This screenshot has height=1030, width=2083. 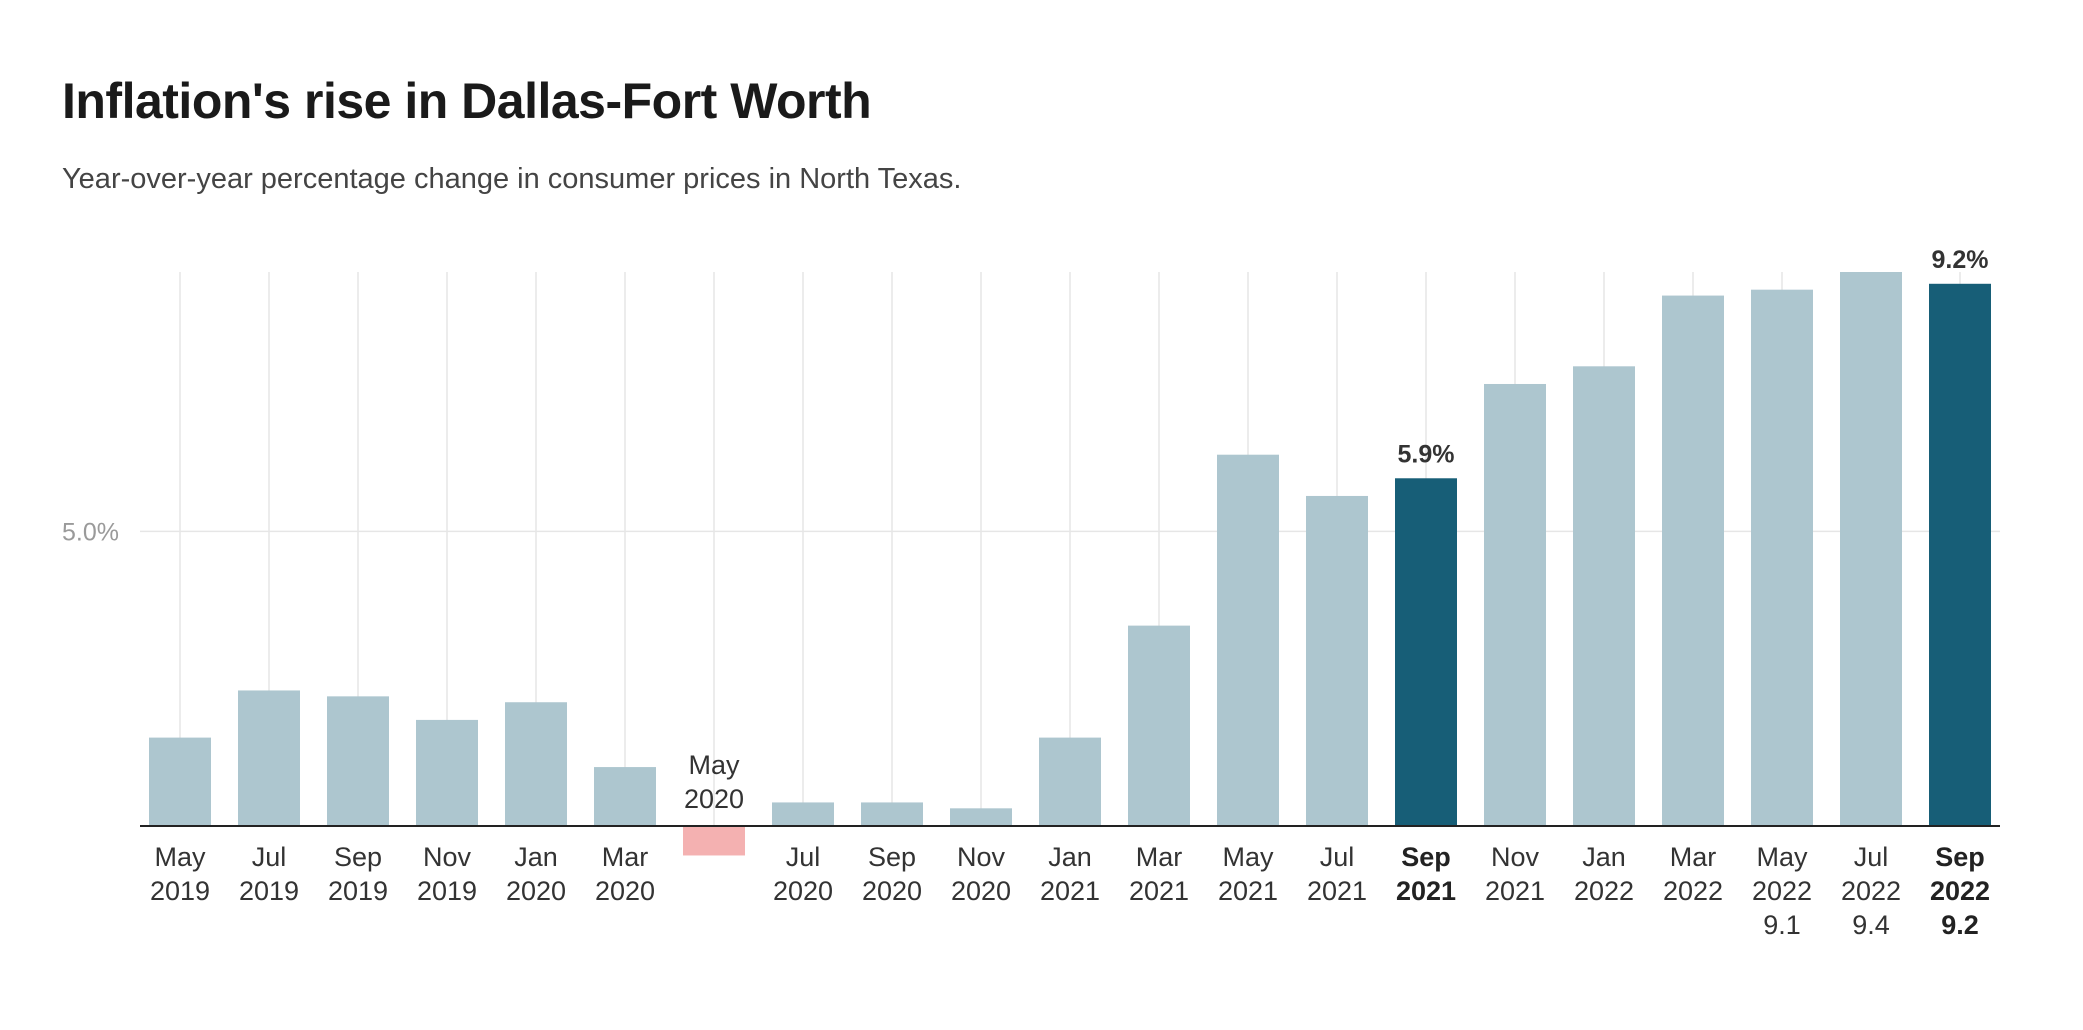 I want to click on chart-title: Inflation's rise in Dallas-Fort Worth, so click(x=467, y=101).